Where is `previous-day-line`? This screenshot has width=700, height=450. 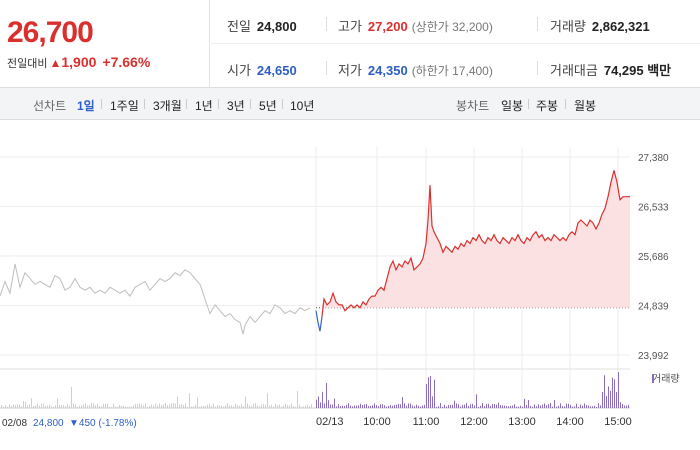 previous-day-line is located at coordinates (155, 299).